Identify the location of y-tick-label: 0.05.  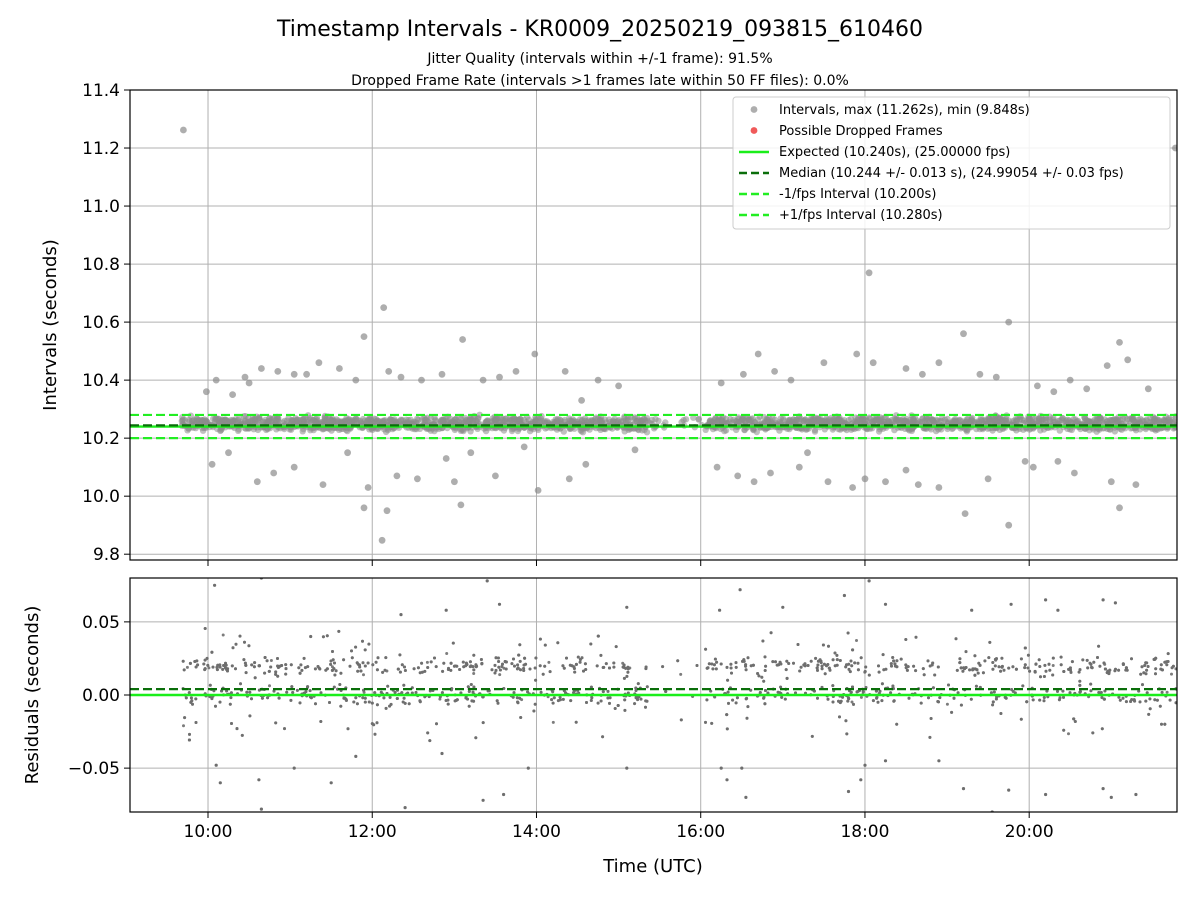
(101, 623).